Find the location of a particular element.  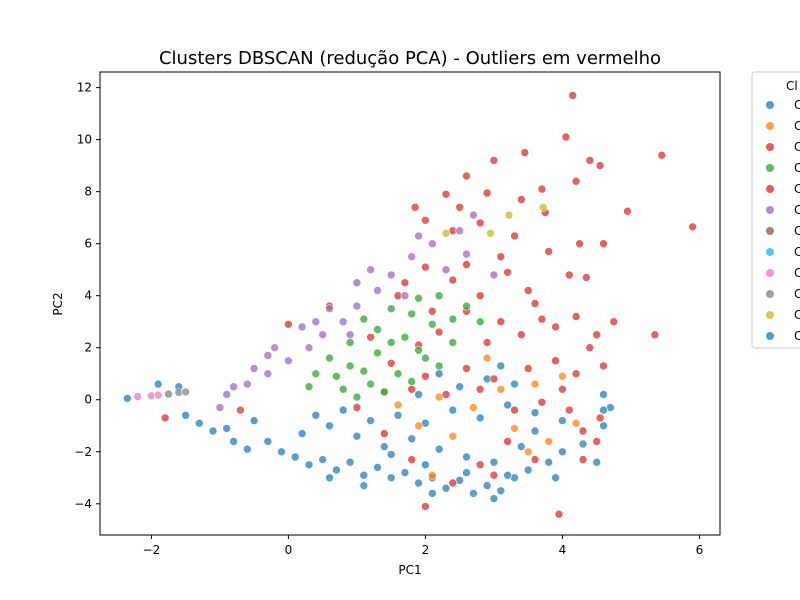

y-axis-label: PC2 is located at coordinates (58, 303).